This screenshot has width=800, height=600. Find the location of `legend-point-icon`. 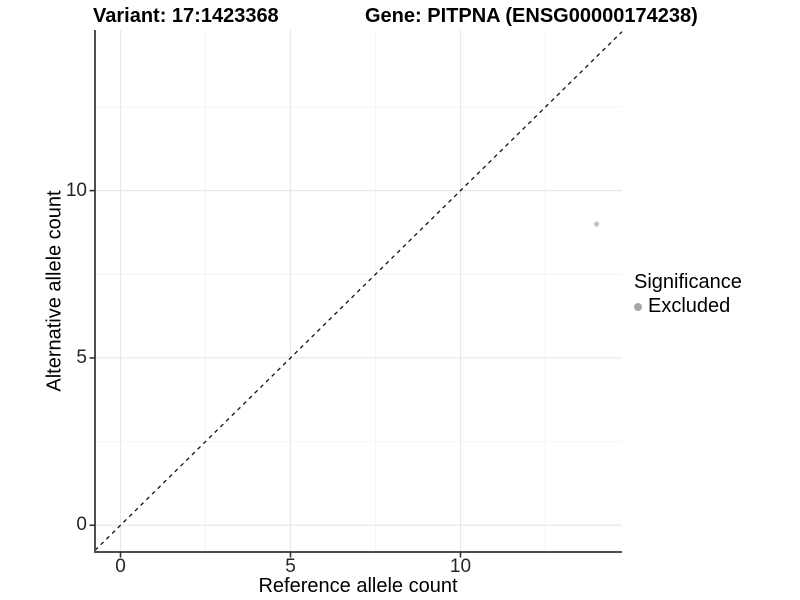

legend-point-icon is located at coordinates (638, 306).